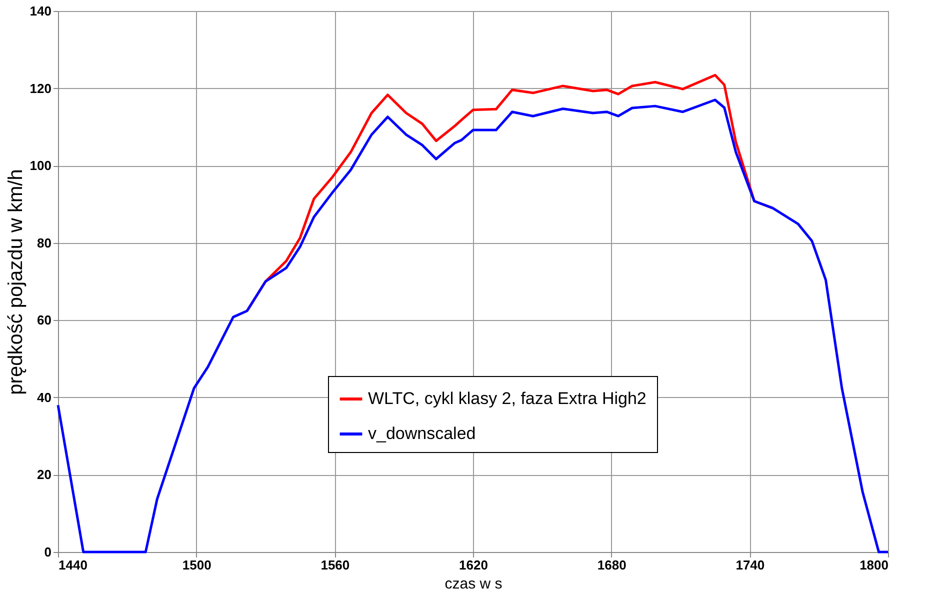  What do you see at coordinates (611, 565) in the screenshot?
I see `x-tick-label: 1680` at bounding box center [611, 565].